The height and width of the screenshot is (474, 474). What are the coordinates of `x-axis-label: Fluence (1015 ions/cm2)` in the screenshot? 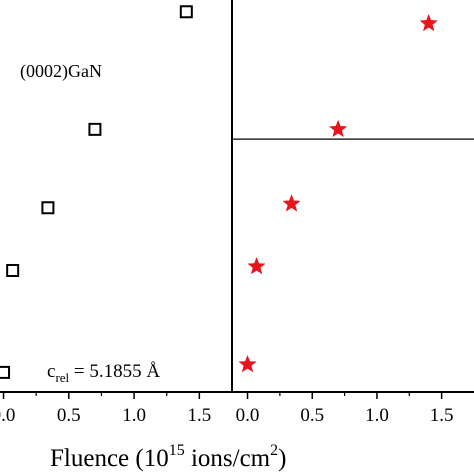 It's located at (168, 457).